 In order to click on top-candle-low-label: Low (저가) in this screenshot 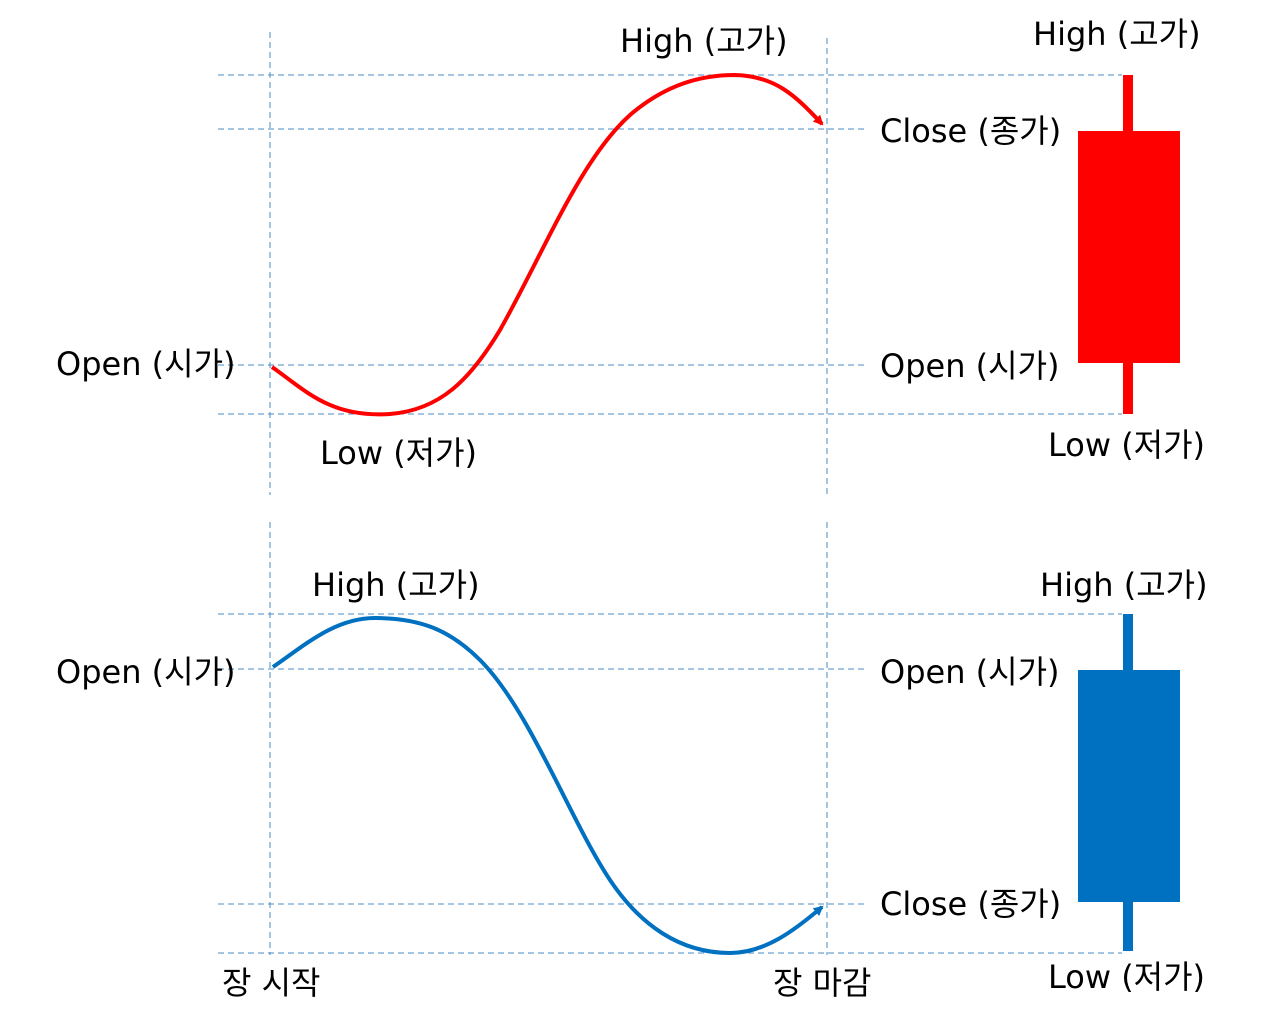, I will do `click(1126, 445)`.